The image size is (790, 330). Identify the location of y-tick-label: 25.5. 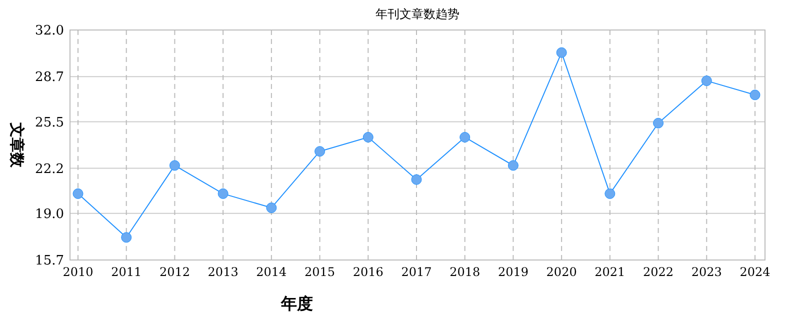
(49, 122).